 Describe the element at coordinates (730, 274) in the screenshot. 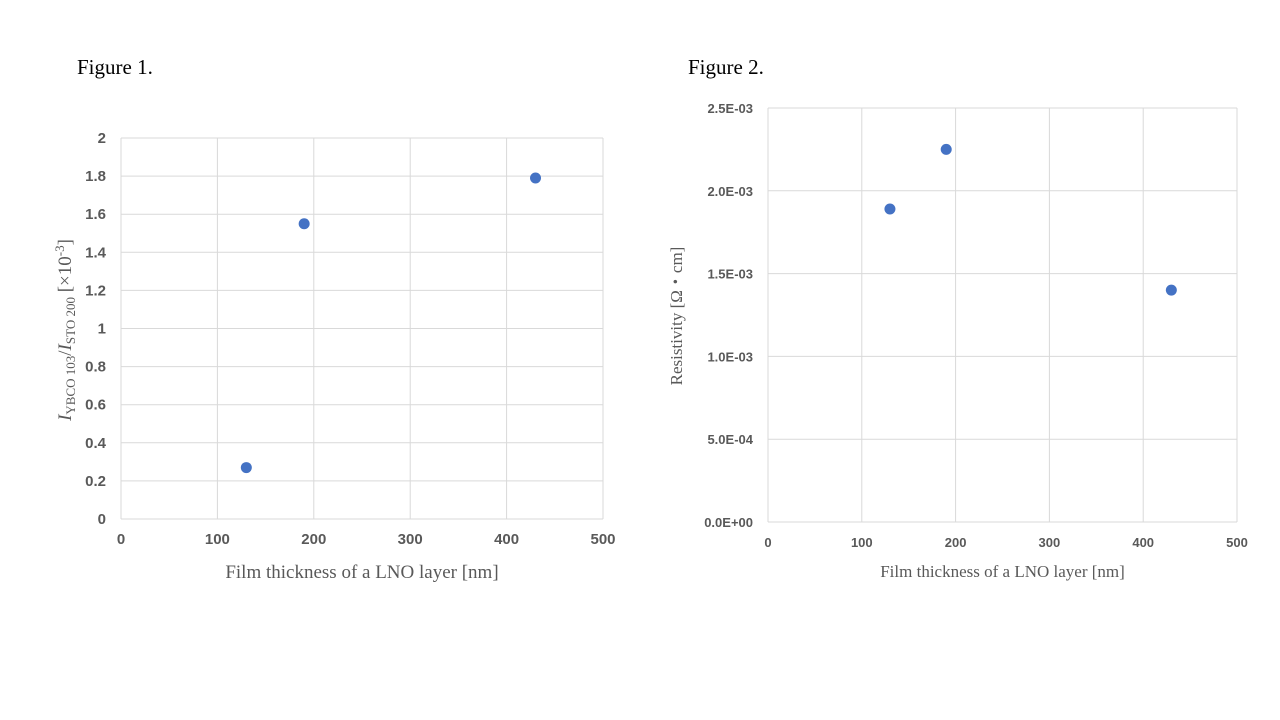

I see `y-tick-label: 1.5E-03` at that location.